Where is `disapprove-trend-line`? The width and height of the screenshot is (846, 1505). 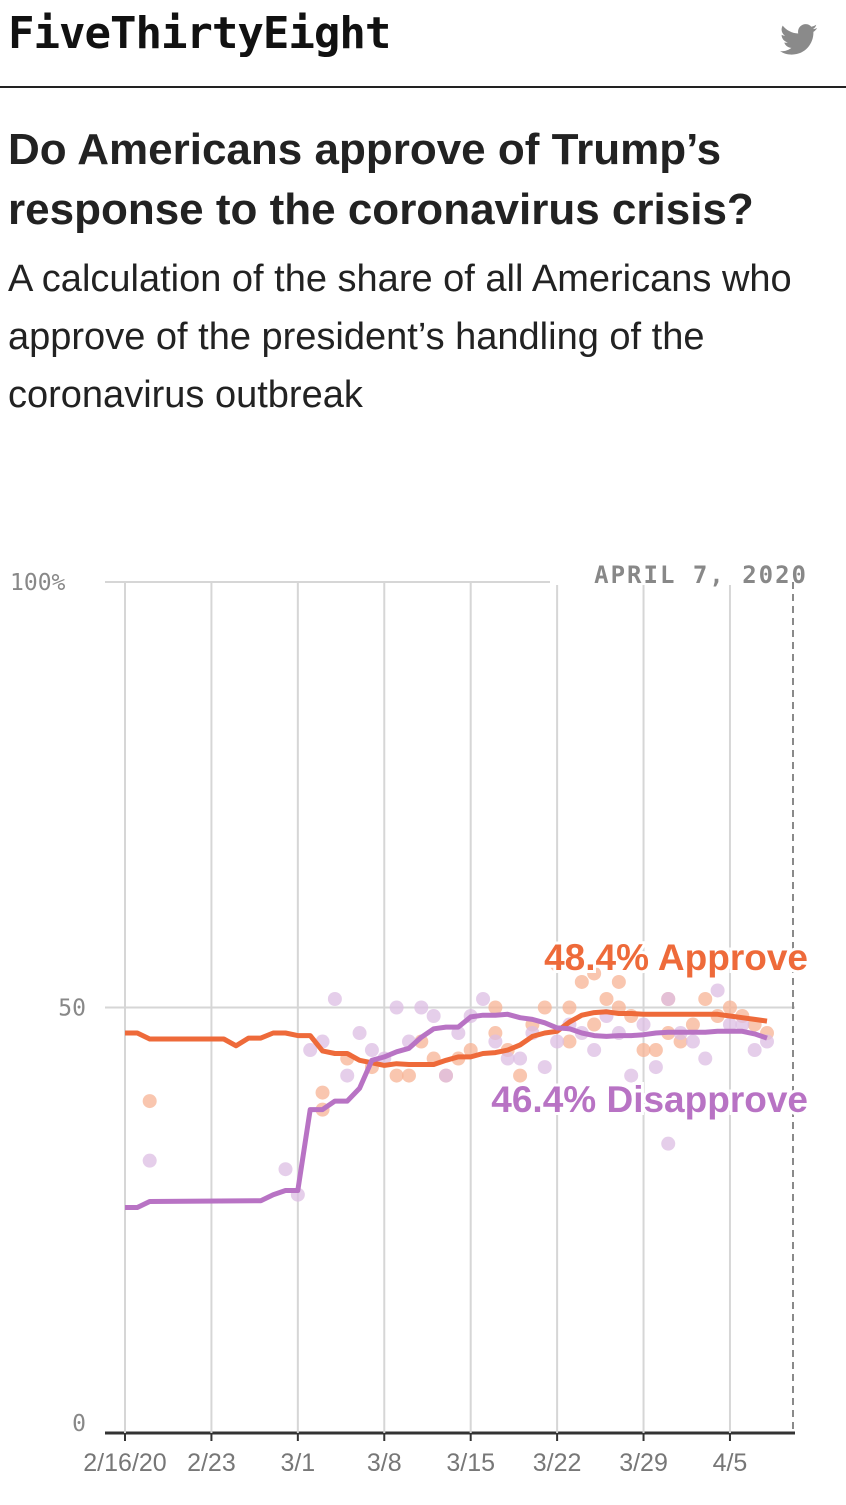 disapprove-trend-line is located at coordinates (446, 1110).